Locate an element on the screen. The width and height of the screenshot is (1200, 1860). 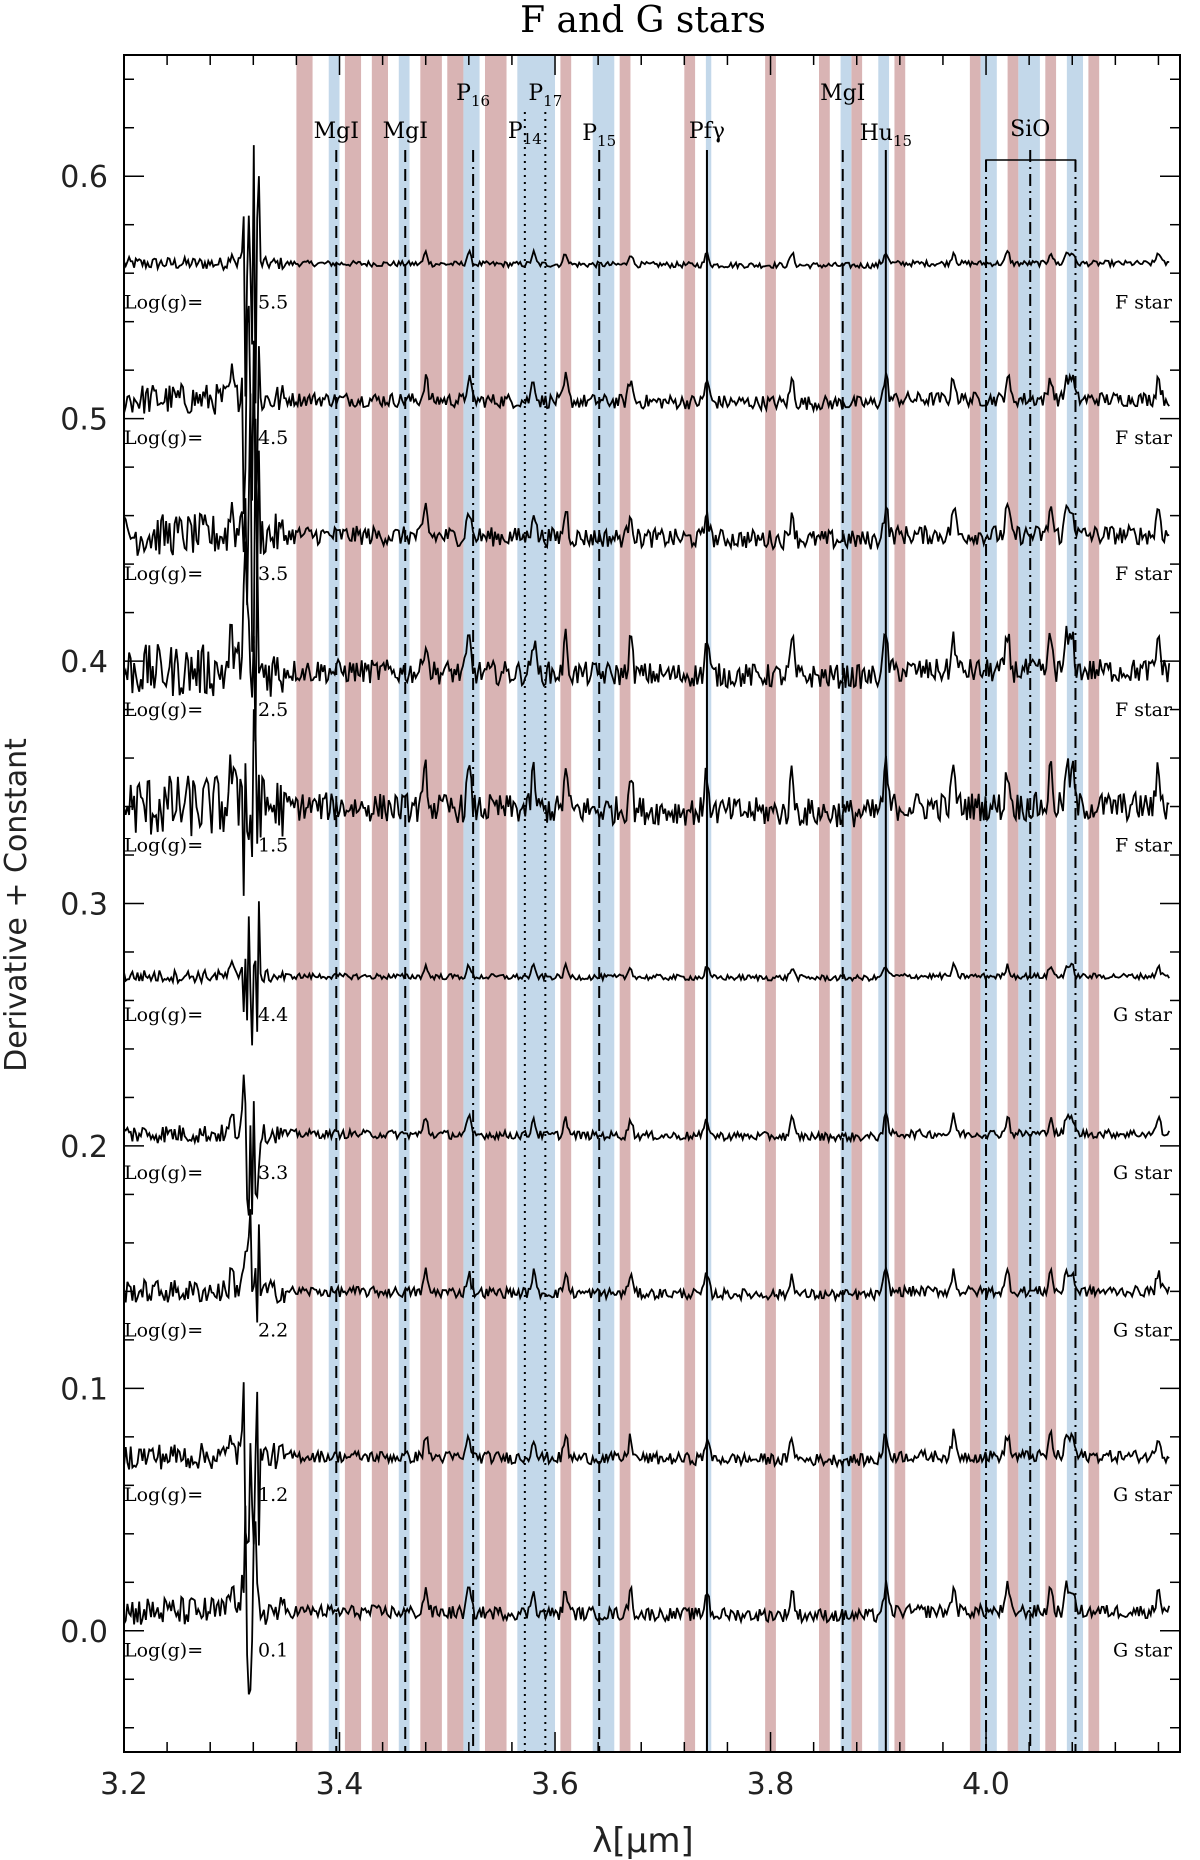
y-tick-label-0: 0.0 is located at coordinates (84, 1632).